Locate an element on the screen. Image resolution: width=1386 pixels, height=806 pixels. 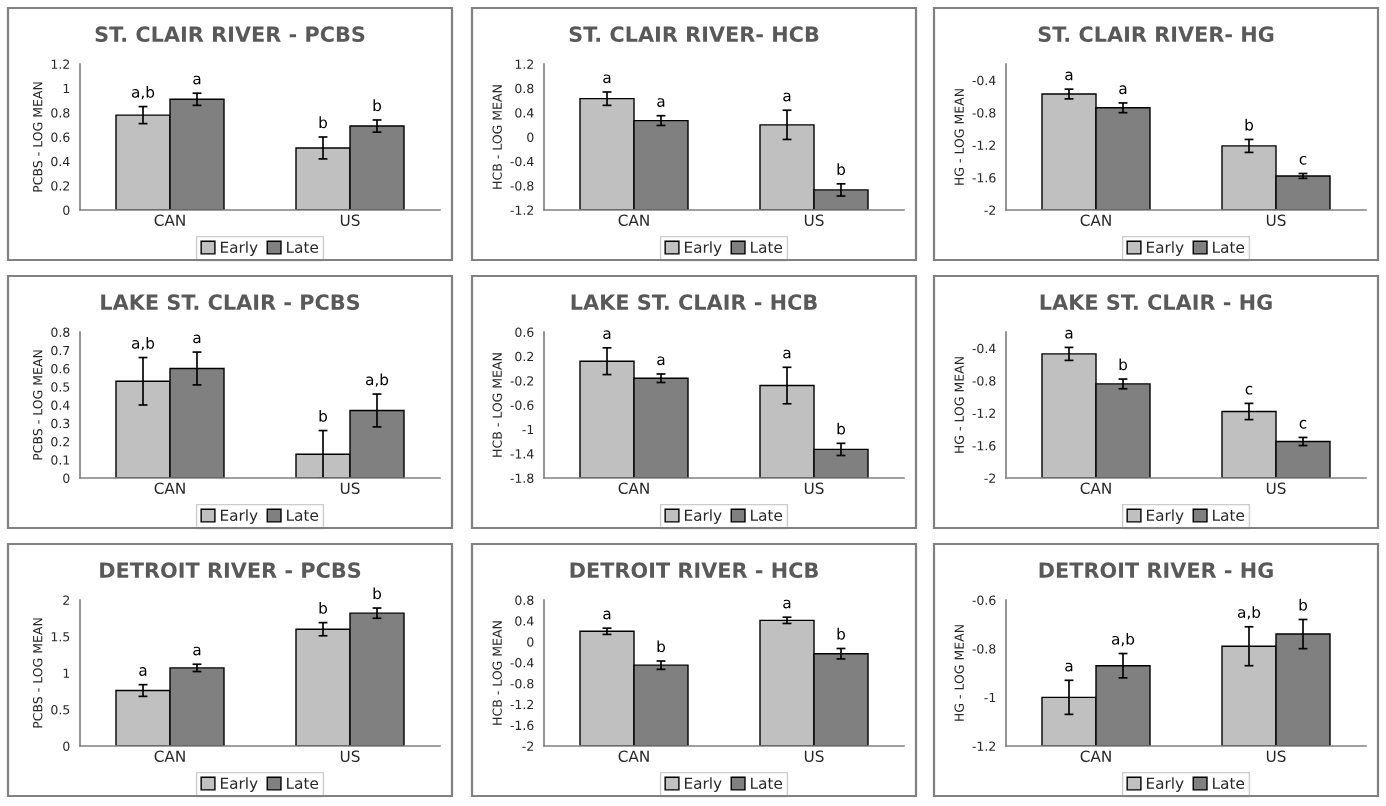
chart-title: LAKE ST. CLAIR - HG is located at coordinates (1156, 302).